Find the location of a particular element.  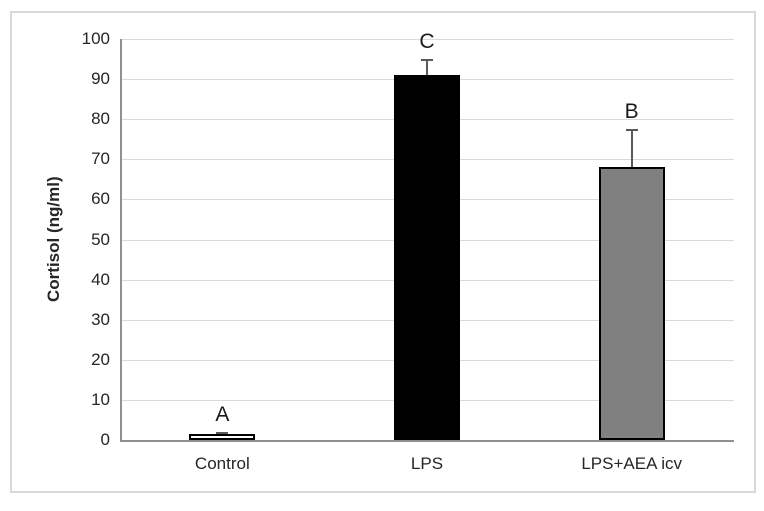

category-label-lps: LPS is located at coordinates (427, 463).